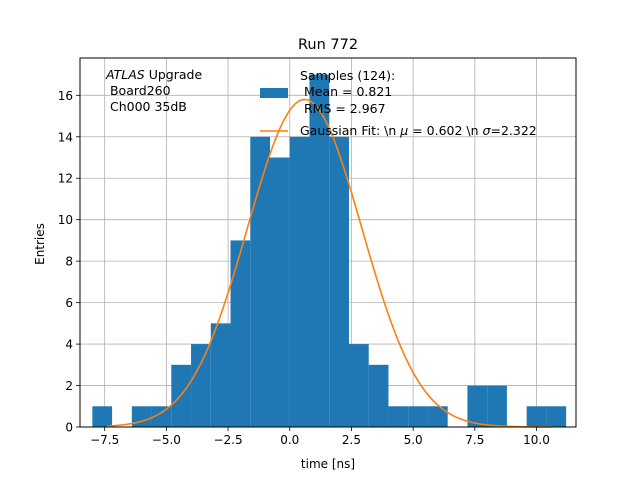 The image size is (640, 484). What do you see at coordinates (40, 244) in the screenshot?
I see `y-axis-label: Entries` at bounding box center [40, 244].